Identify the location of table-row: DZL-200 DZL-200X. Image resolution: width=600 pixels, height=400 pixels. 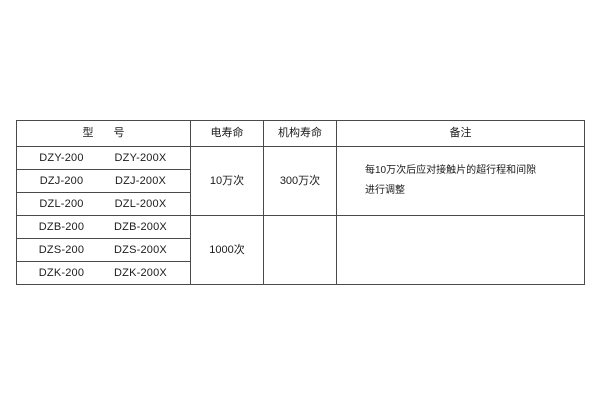
(300, 204).